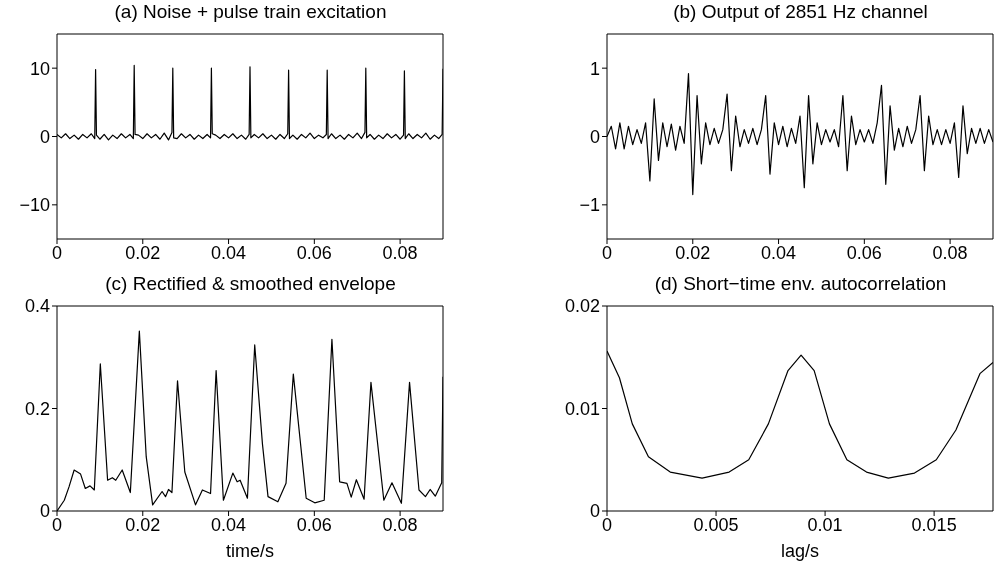  What do you see at coordinates (39, 68) in the screenshot?
I see `y-tick-label: 10` at bounding box center [39, 68].